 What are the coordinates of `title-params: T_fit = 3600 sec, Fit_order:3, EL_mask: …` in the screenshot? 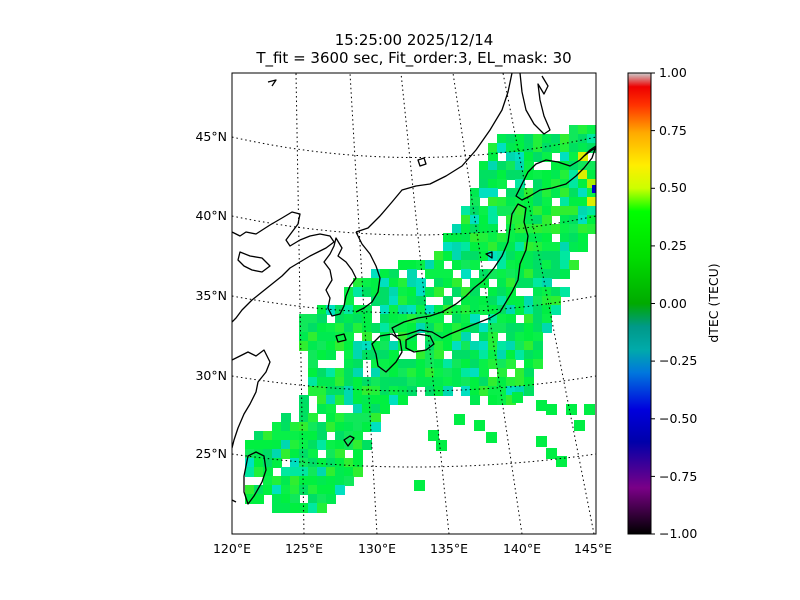 It's located at (414, 58).